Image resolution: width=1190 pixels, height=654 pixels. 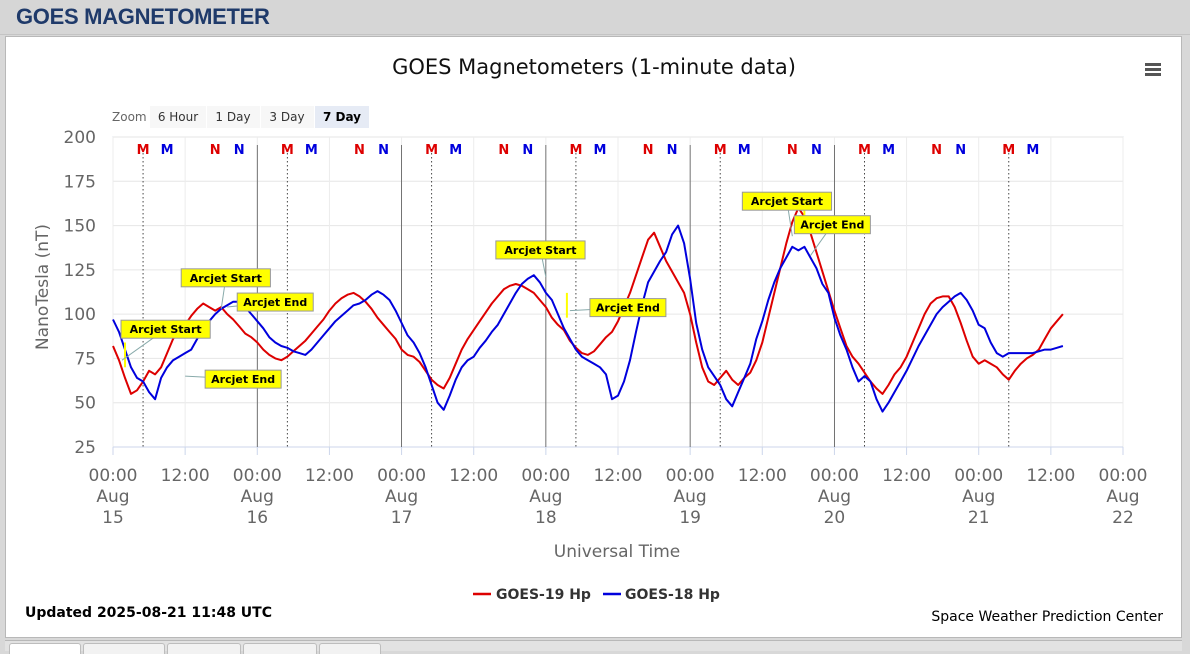 I want to click on legend: GOES-19 Hp GOES-18 Hp, so click(x=596, y=595).